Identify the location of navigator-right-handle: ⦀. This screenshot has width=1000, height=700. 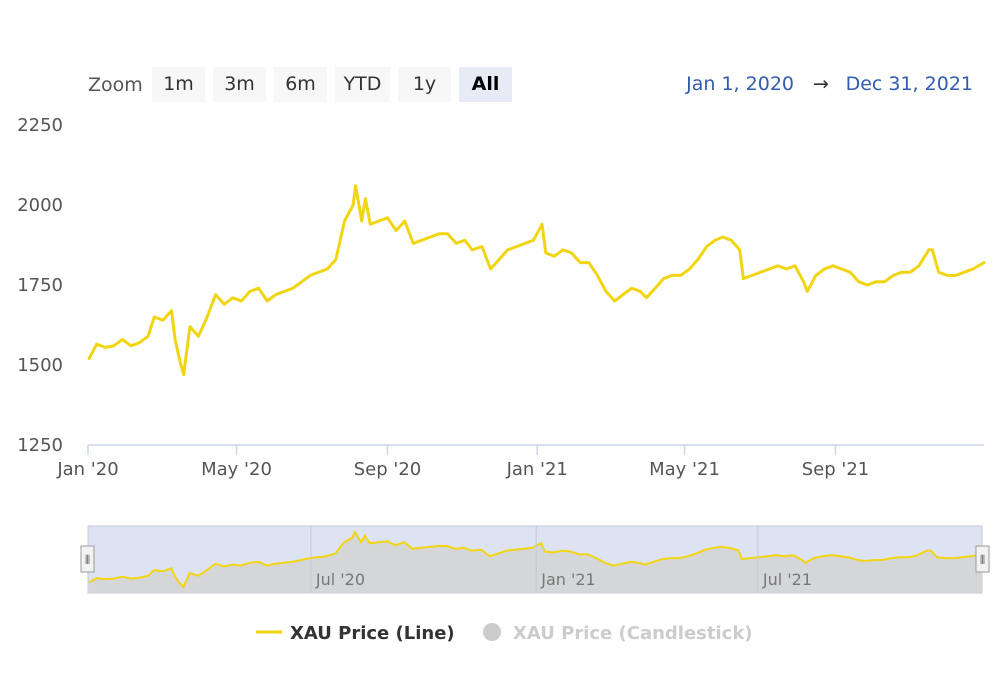
(982, 559).